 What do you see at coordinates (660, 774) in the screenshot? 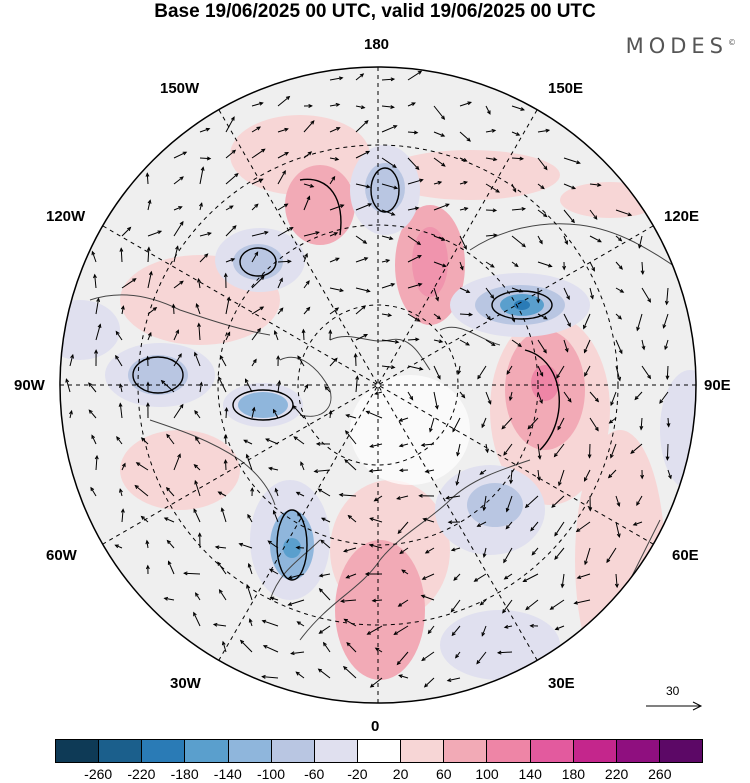
I see `colorbar-tick-label: 260` at bounding box center [660, 774].